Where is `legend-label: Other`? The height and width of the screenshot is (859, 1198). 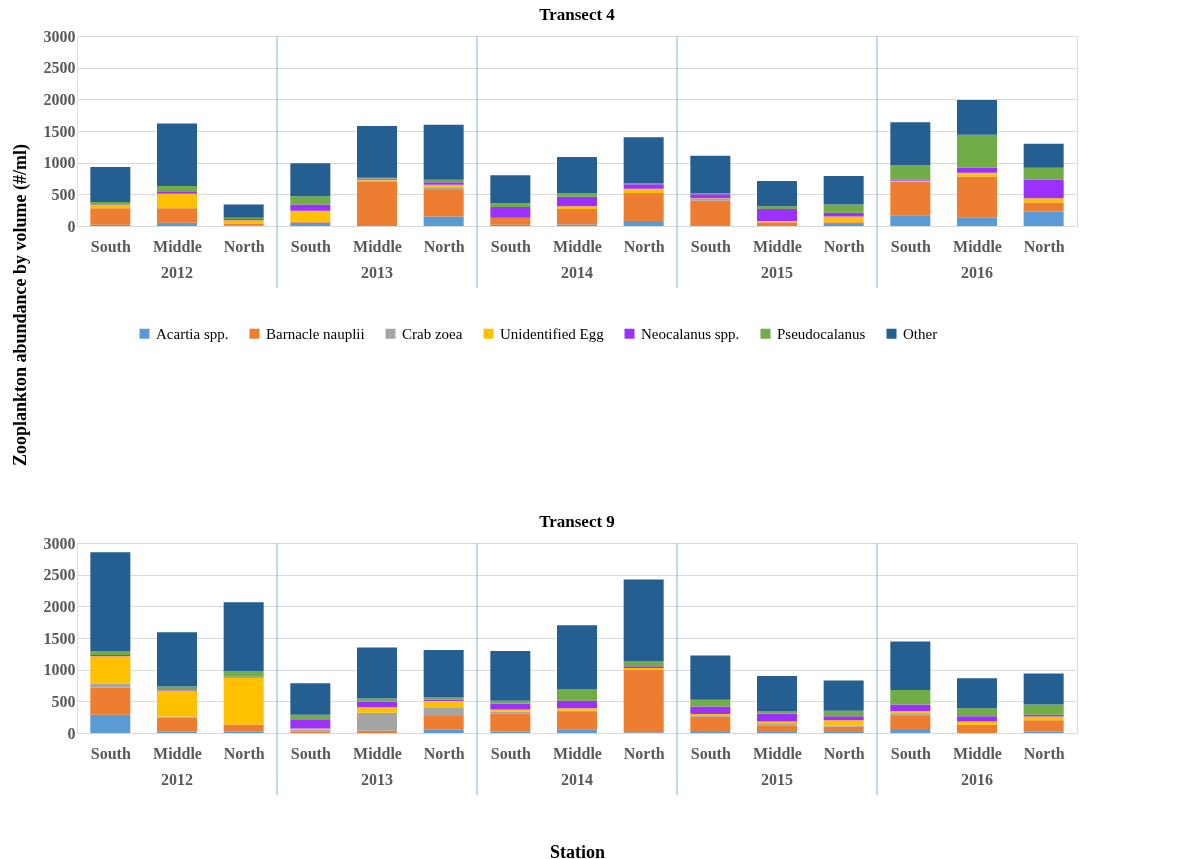
legend-label: Other is located at coordinates (920, 333).